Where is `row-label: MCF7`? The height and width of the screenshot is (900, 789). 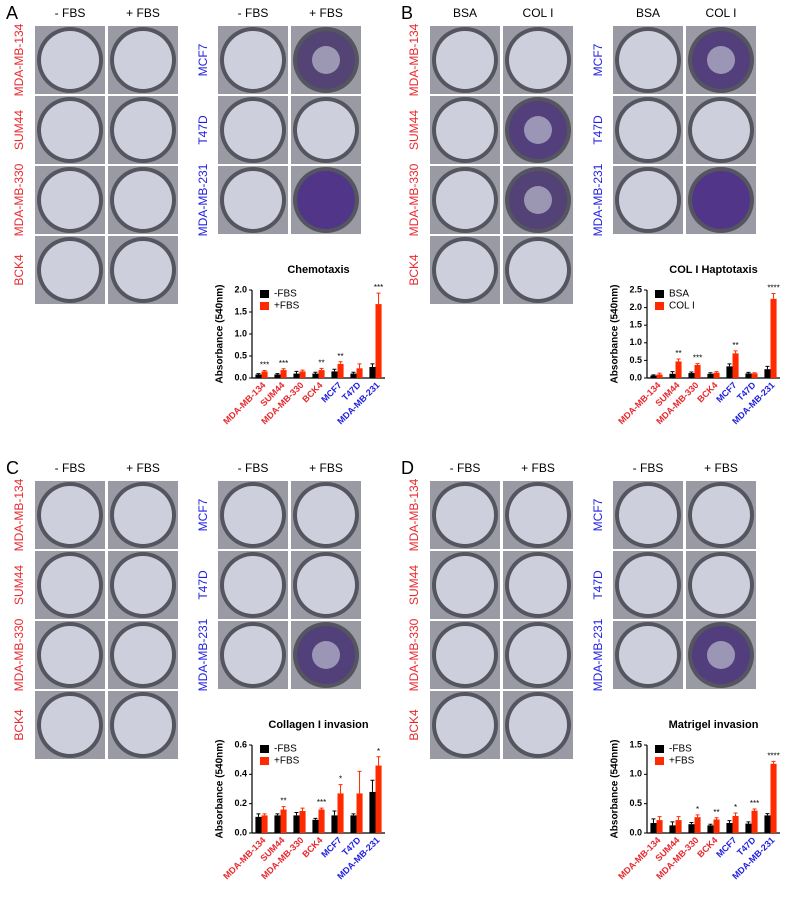 row-label: MCF7 is located at coordinates (598, 59).